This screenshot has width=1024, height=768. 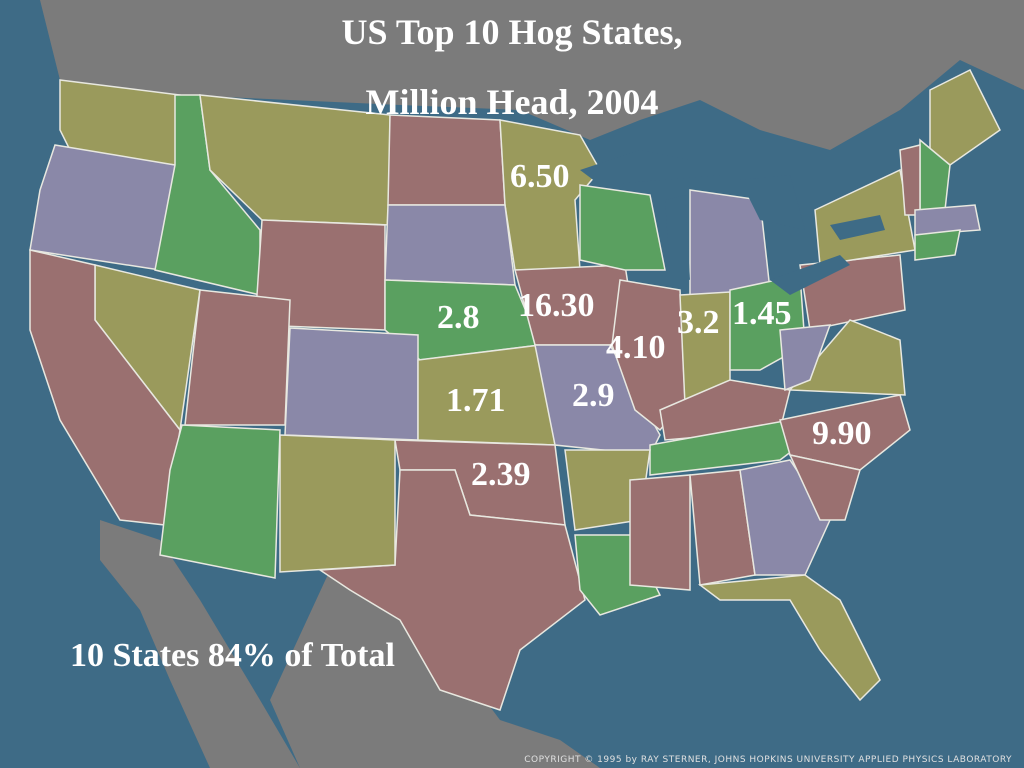 I want to click on state-value: 9.90, so click(x=842, y=433).